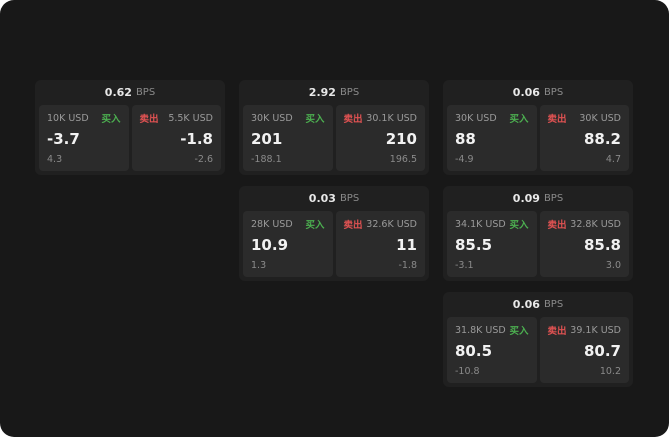 This screenshot has width=669, height=437. I want to click on spread-header: 0.62 BPS, so click(130, 92).